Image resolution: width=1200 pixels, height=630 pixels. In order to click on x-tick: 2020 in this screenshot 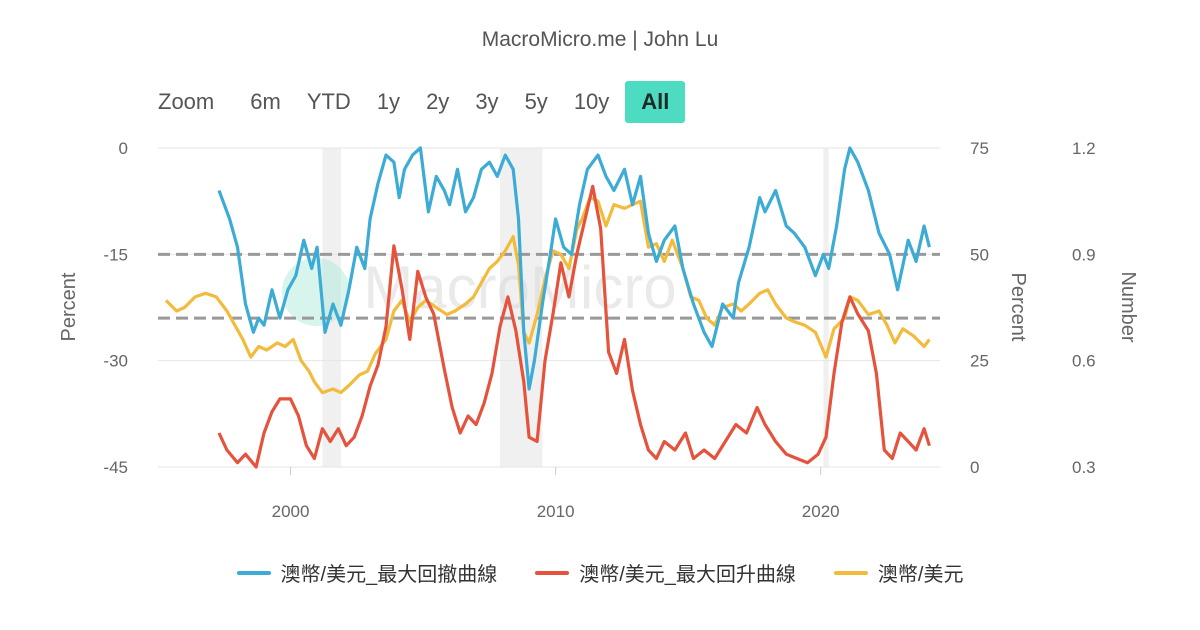, I will do `click(821, 511)`.